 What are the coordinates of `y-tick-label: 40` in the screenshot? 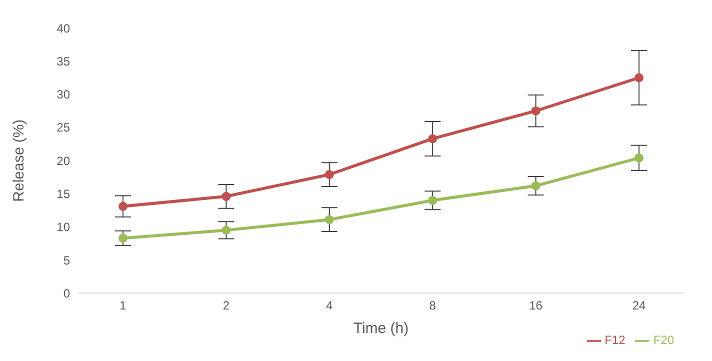 It's located at (63, 28).